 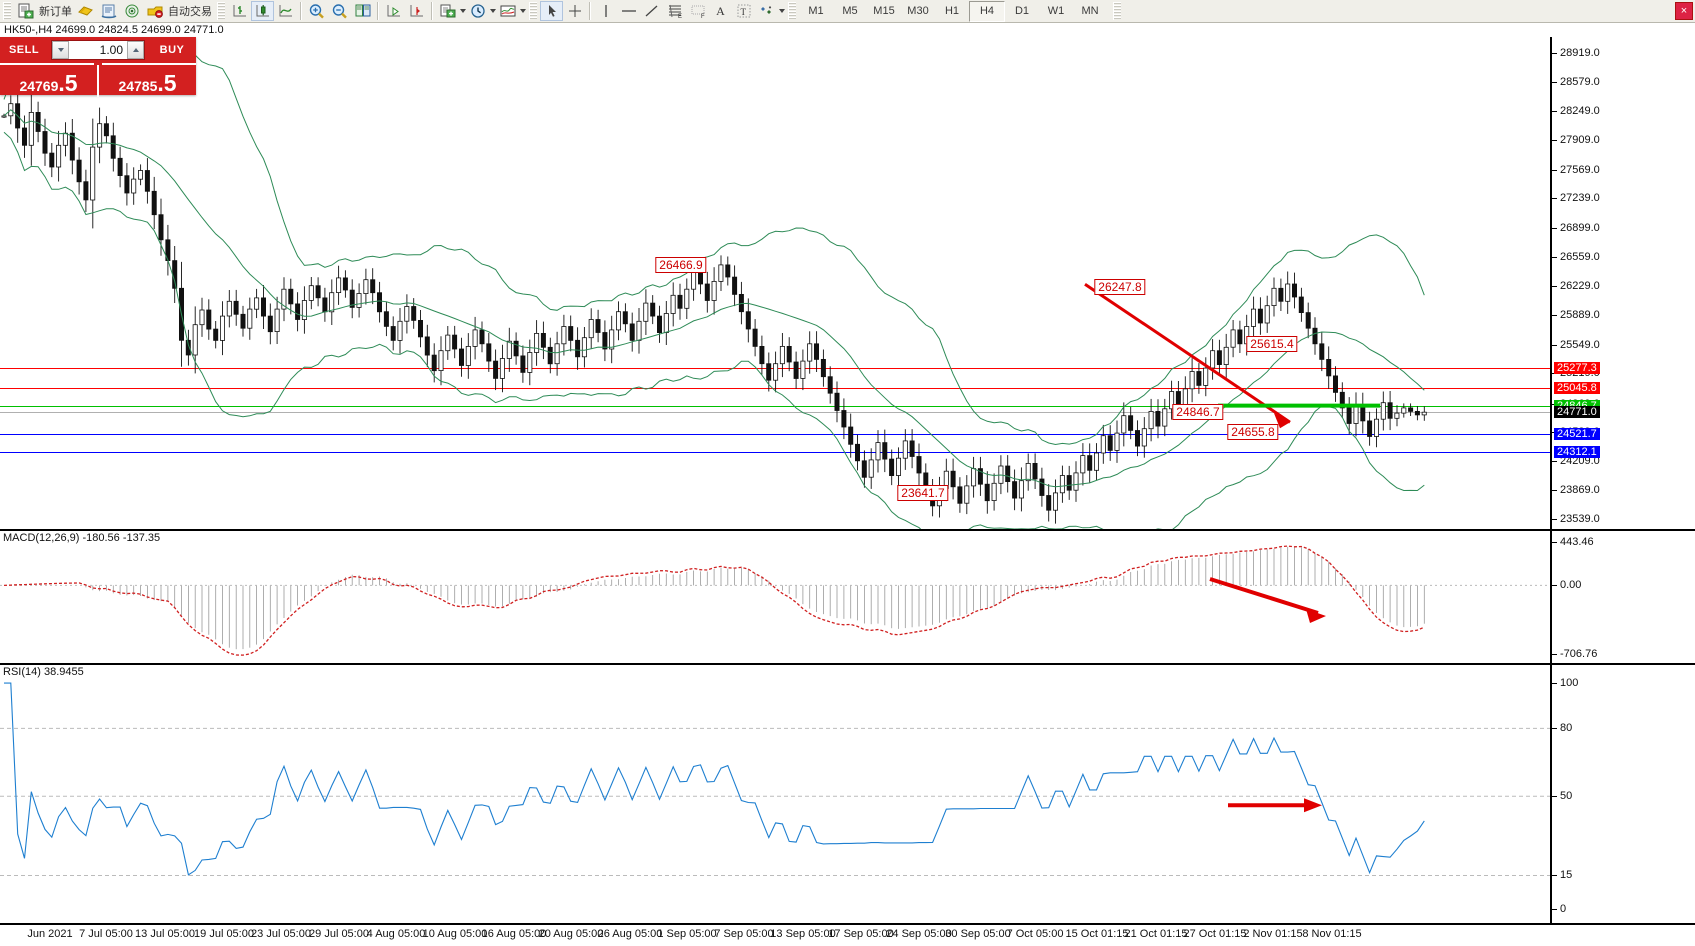 What do you see at coordinates (316, 11) in the screenshot?
I see `zoom-in-icon` at bounding box center [316, 11].